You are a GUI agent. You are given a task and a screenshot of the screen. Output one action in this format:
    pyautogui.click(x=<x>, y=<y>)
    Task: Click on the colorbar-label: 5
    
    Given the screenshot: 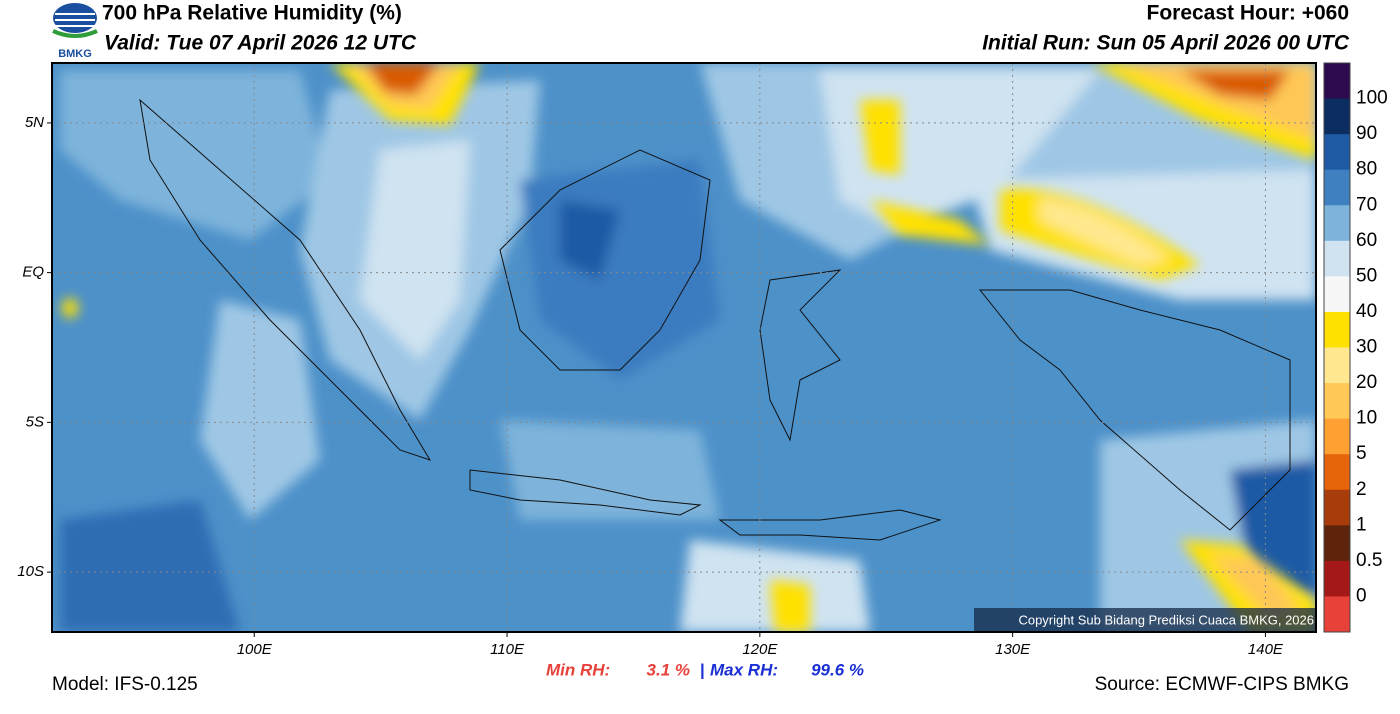 What is the action you would take?
    pyautogui.click(x=1361, y=453)
    